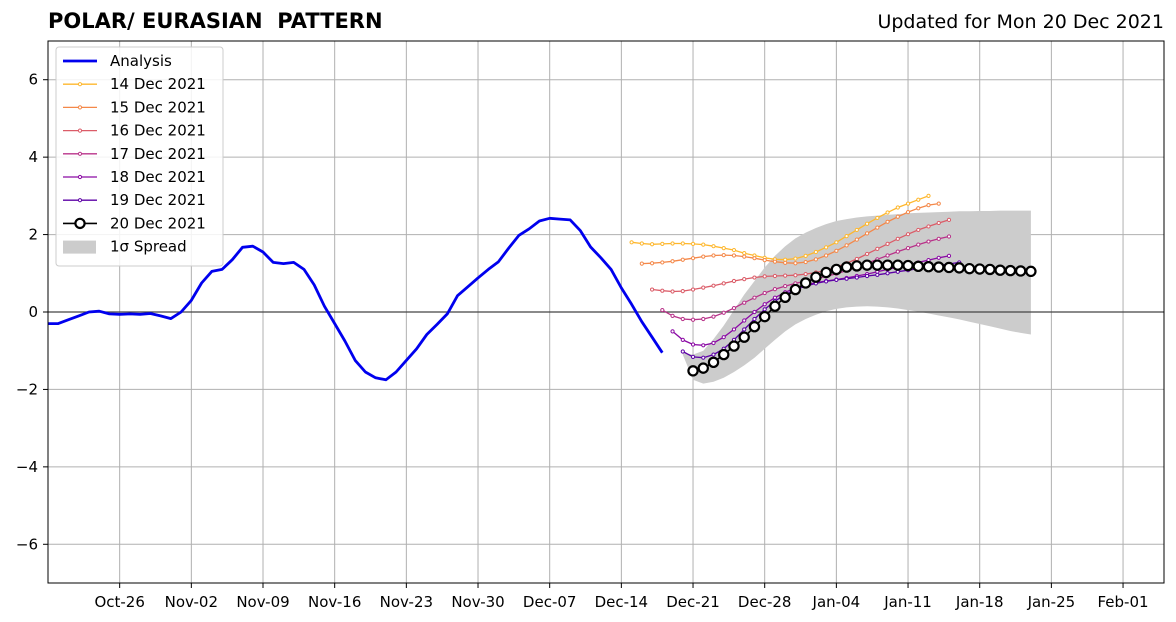 The width and height of the screenshot is (1176, 622). I want to click on legend-label: 1σ Spread, so click(148, 247).